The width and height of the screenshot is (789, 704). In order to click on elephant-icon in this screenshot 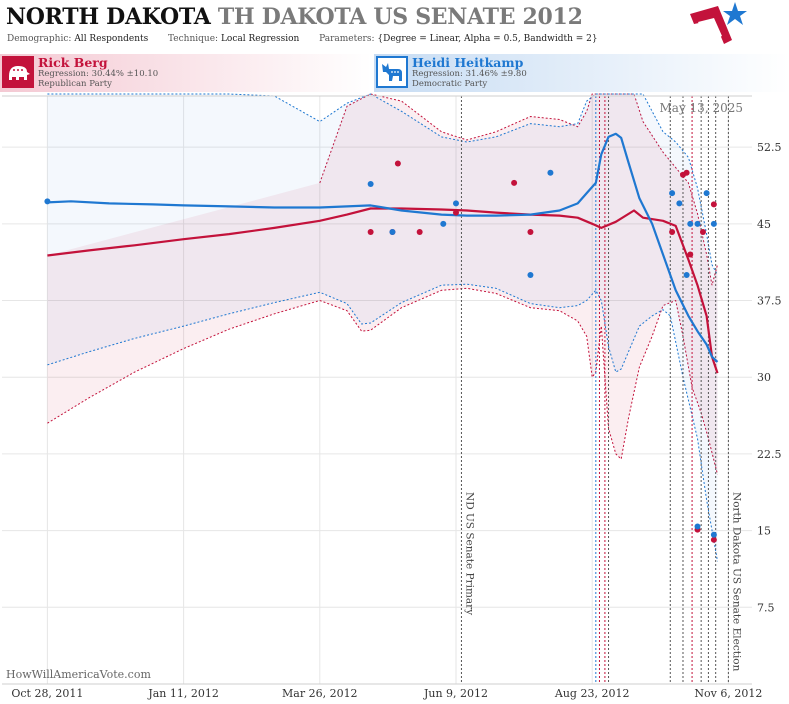, I will do `click(18, 72)`.